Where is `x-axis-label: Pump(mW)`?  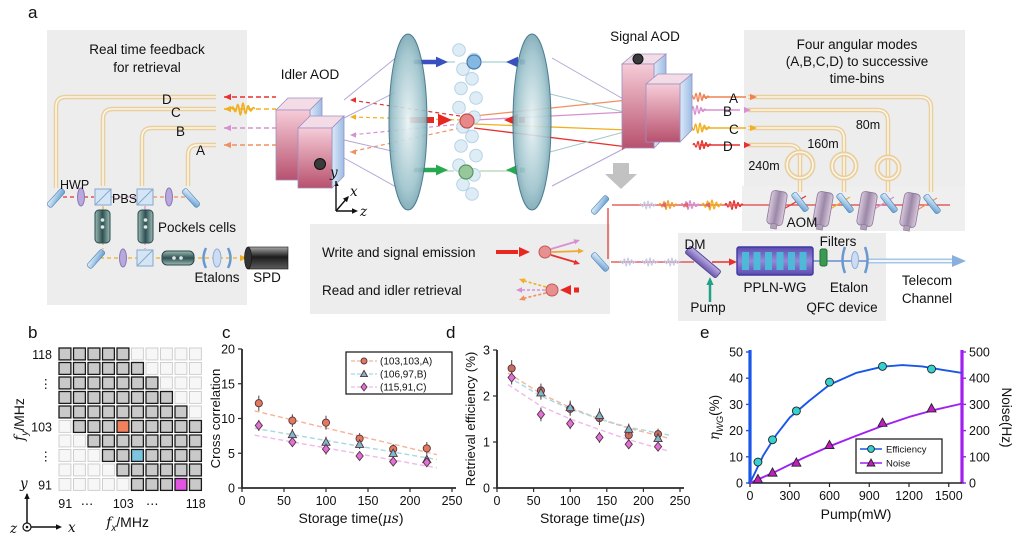 x-axis-label: Pump(mW) is located at coordinates (856, 514).